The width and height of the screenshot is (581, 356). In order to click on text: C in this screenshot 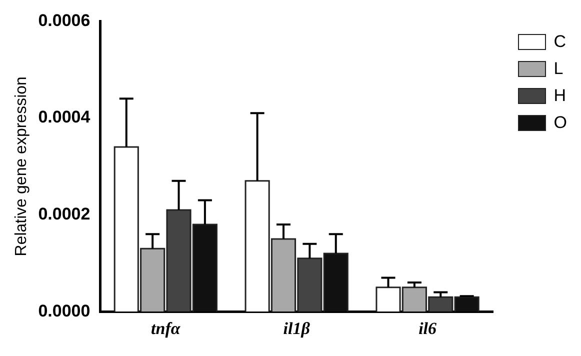, I will do `click(560, 42)`.